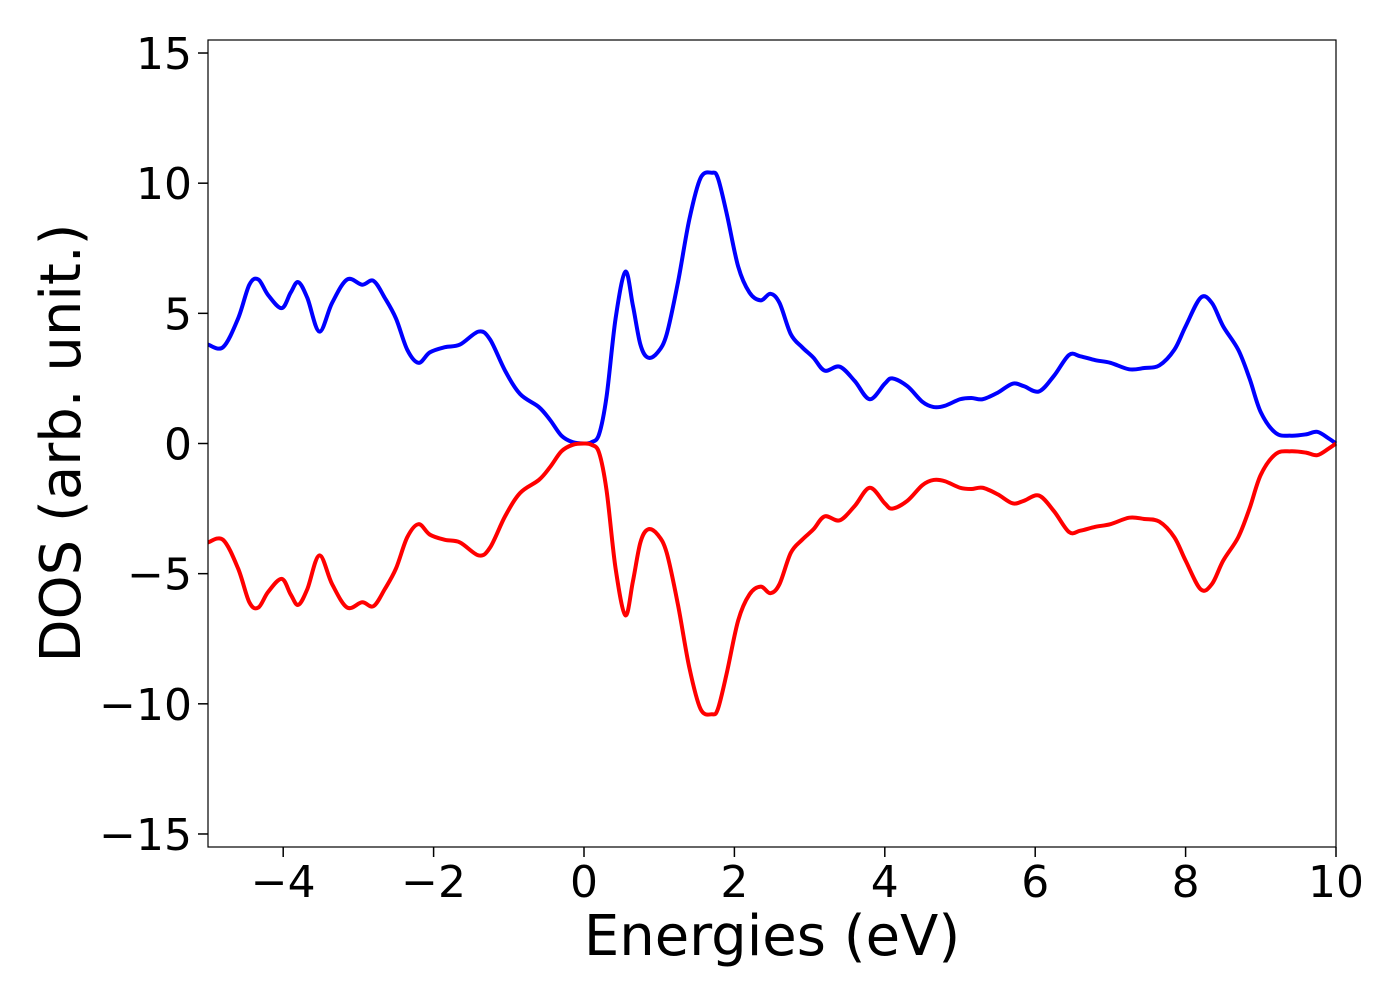 The width and height of the screenshot is (1400, 1000). Describe the element at coordinates (159, 575) in the screenshot. I see `y-tick-label: −5` at that location.